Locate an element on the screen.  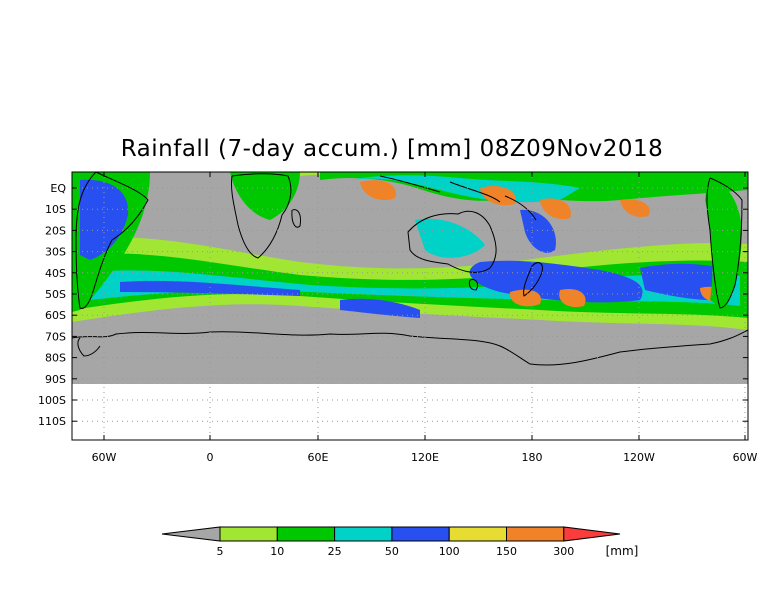
coast-antarctica is located at coordinates (410, 347).